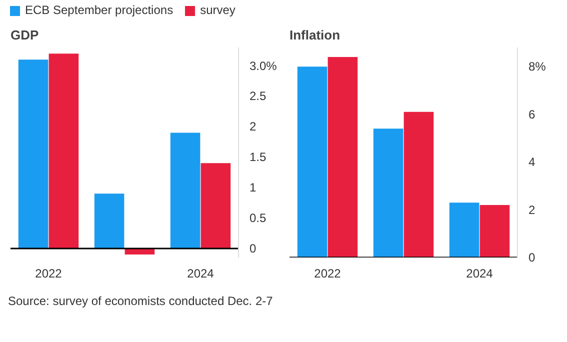 The image size is (567, 342). What do you see at coordinates (24, 35) in the screenshot?
I see `chart-title: GDP` at bounding box center [24, 35].